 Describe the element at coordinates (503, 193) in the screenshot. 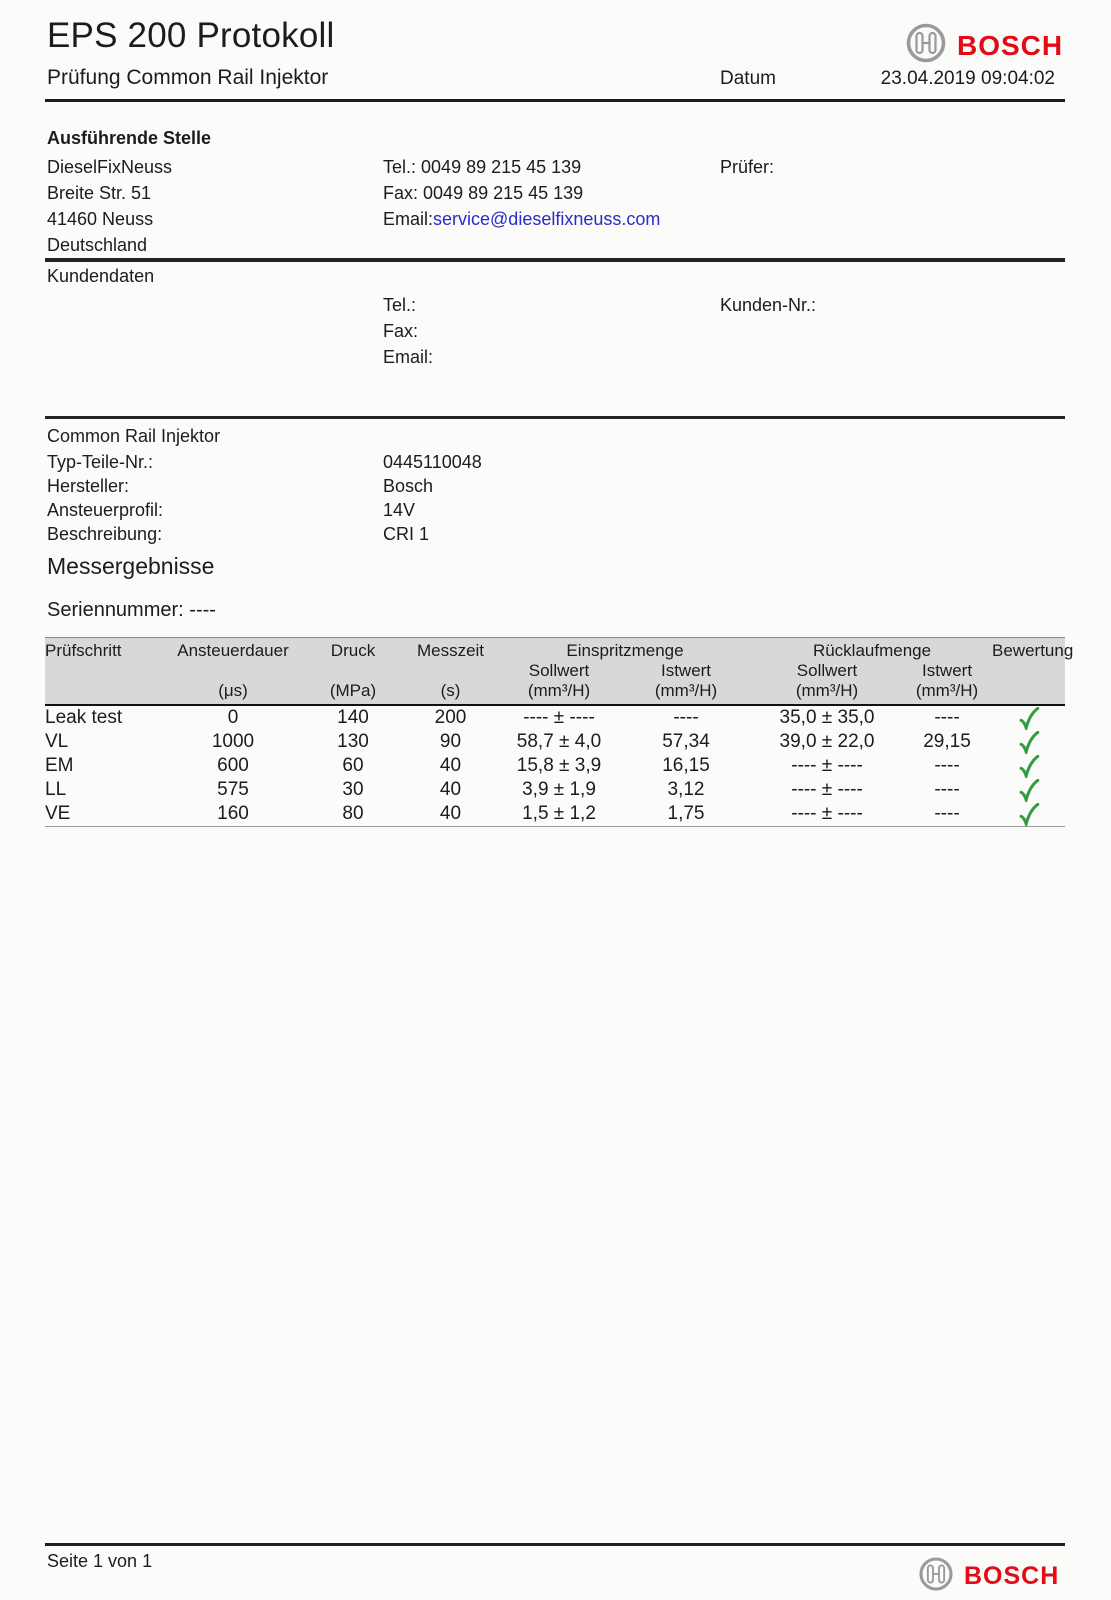

I see `fax-value: 0049 89 215 45 139` at that location.